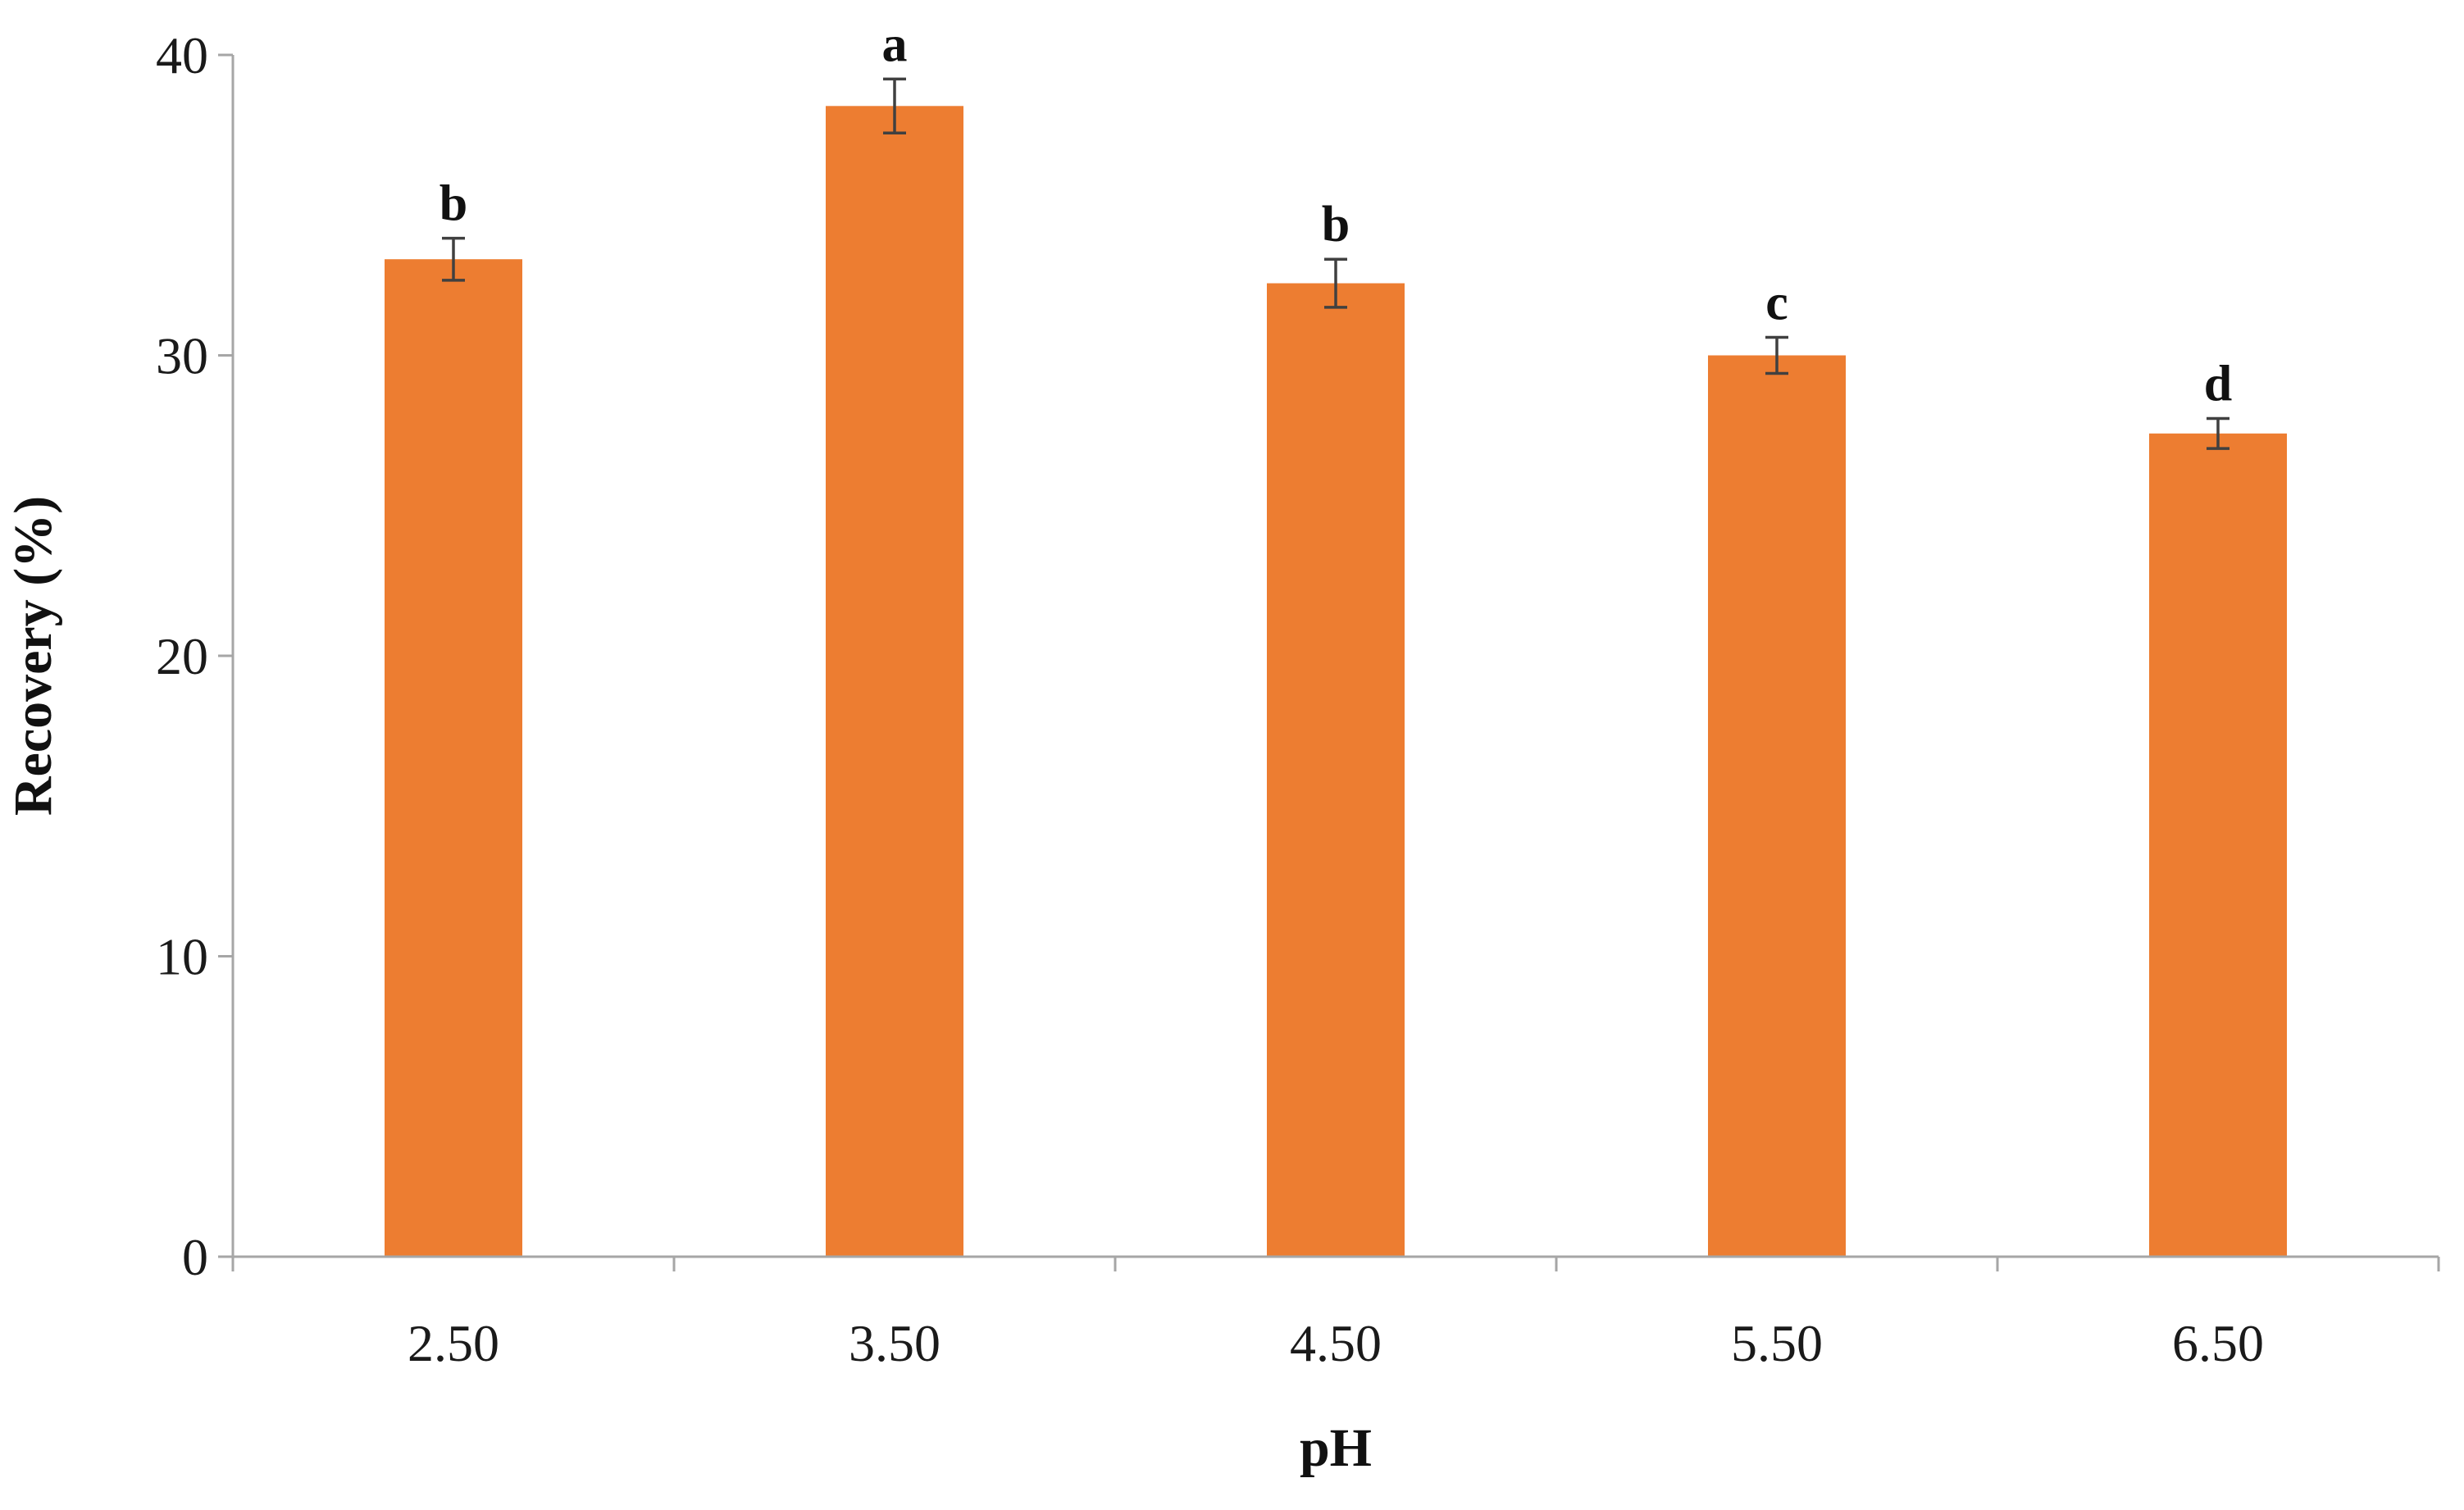  Describe the element at coordinates (182, 957) in the screenshot. I see `y-tick-label: 10` at that location.